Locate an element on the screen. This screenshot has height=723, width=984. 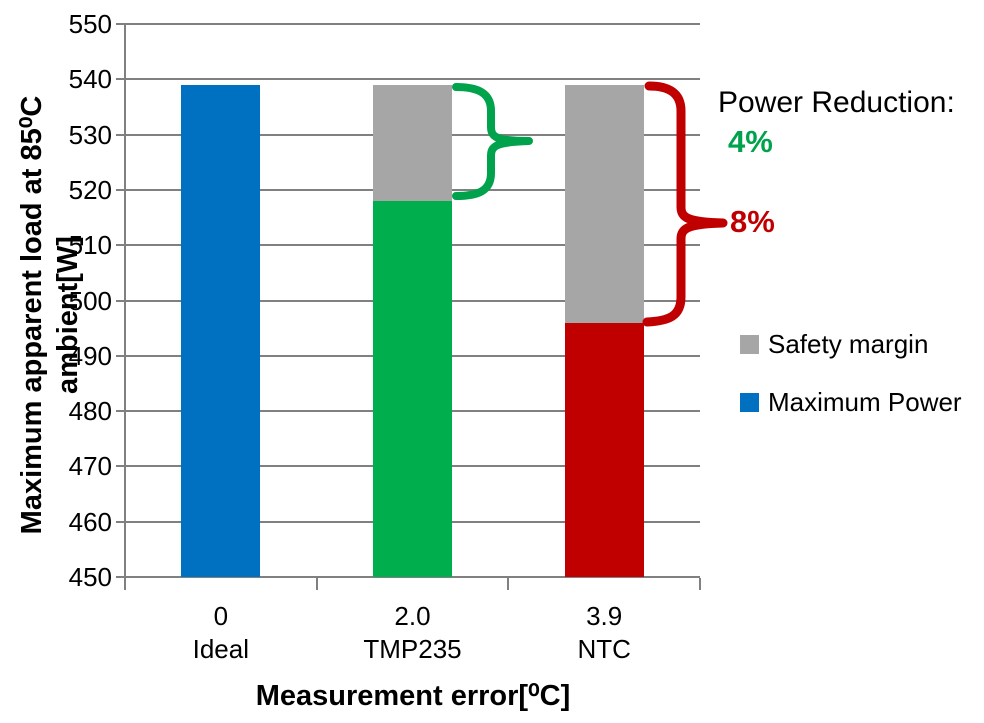
y-tick-label: 500 is located at coordinates (90, 300).